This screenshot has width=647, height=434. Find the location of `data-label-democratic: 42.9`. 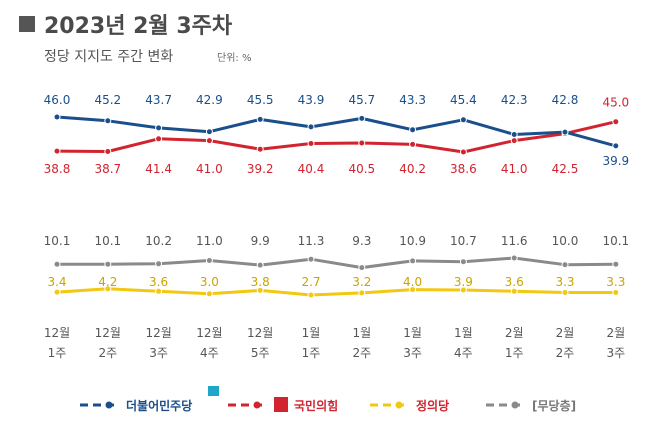

data-label-democratic: 42.9 is located at coordinates (209, 100).